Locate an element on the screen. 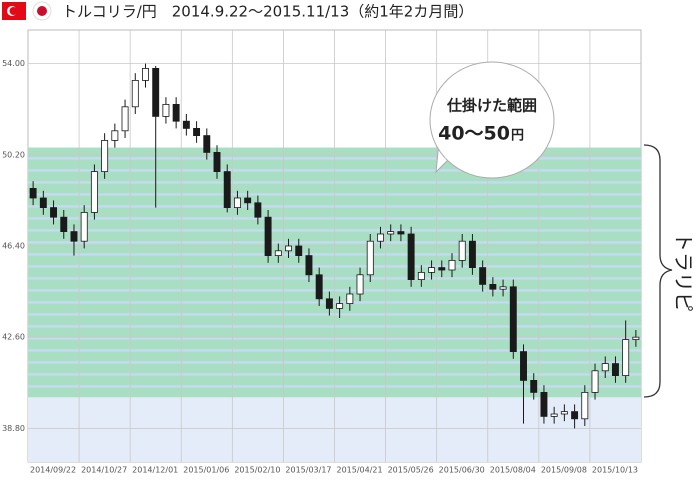 This screenshot has height=486, width=700. x-tick-label: 2015/08/04 is located at coordinates (513, 470).